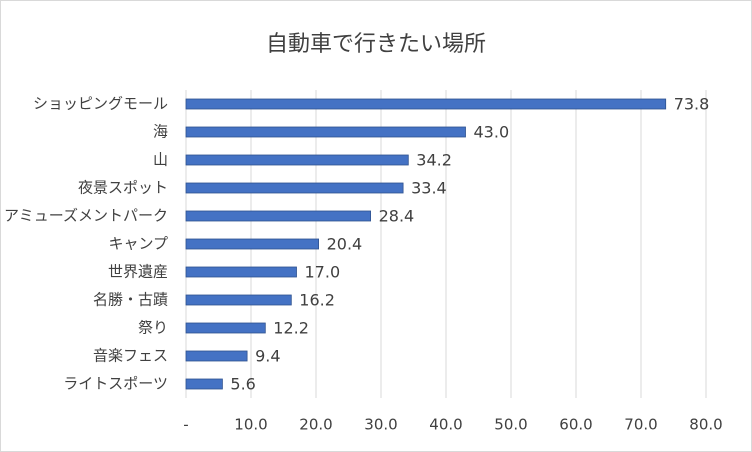 Image resolution: width=752 pixels, height=452 pixels. What do you see at coordinates (376, 44) in the screenshot?
I see `chart-title: 自動車で行きたい場所` at bounding box center [376, 44].